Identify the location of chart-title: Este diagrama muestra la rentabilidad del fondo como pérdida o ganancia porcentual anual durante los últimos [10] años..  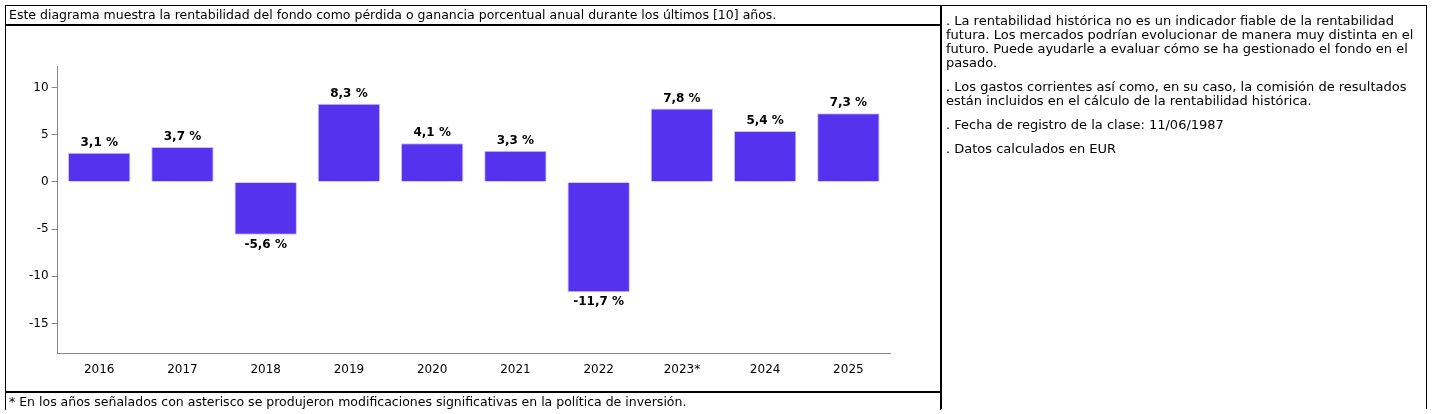
(473, 16).